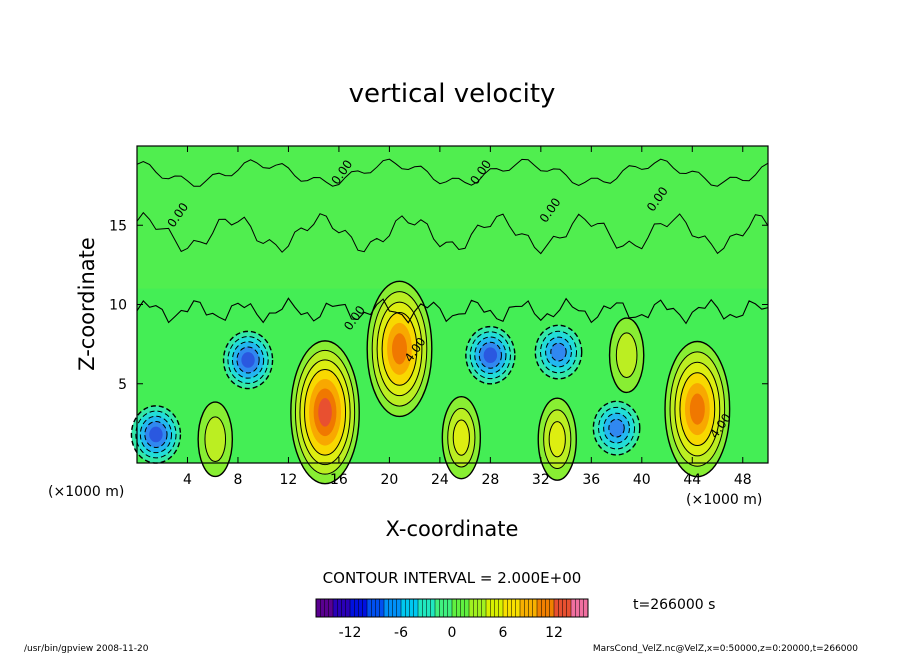 Image resolution: width=904 pixels, height=654 pixels. Describe the element at coordinates (452, 94) in the screenshot. I see `chart-title: vertical velocity` at that location.